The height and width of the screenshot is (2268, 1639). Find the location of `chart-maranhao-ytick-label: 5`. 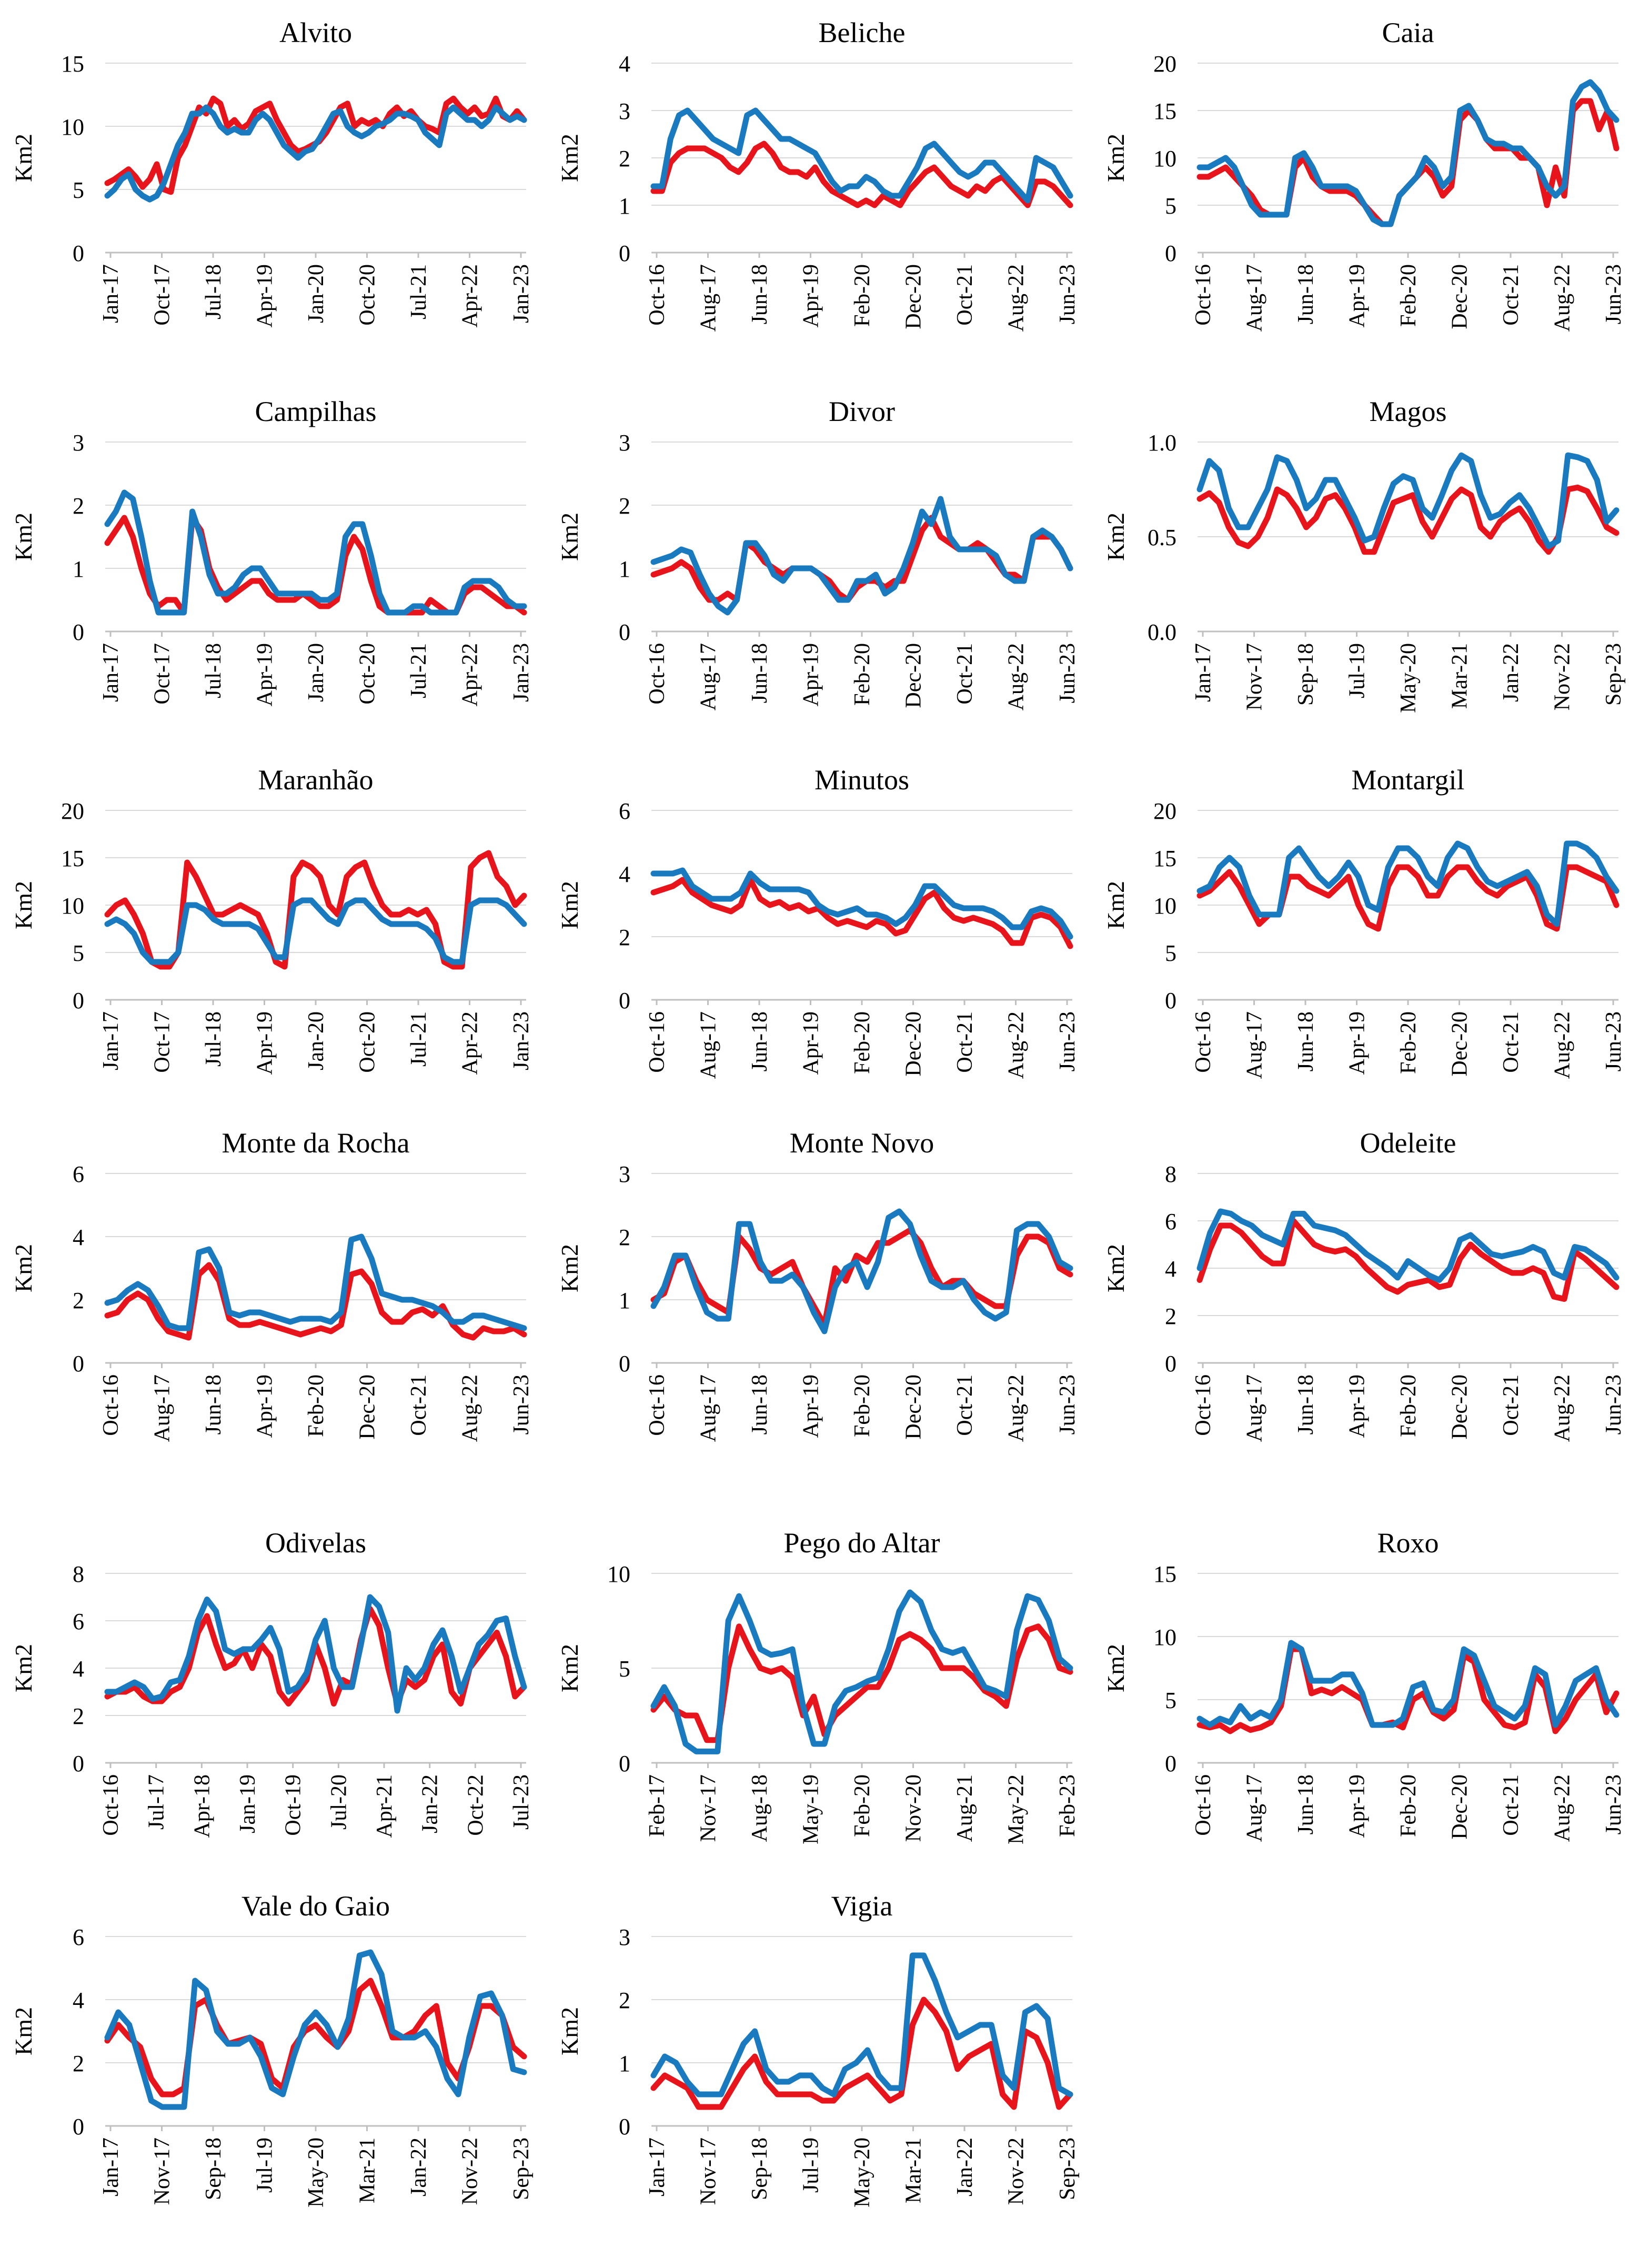

chart-maranhao-ytick-label: 5 is located at coordinates (78, 953).